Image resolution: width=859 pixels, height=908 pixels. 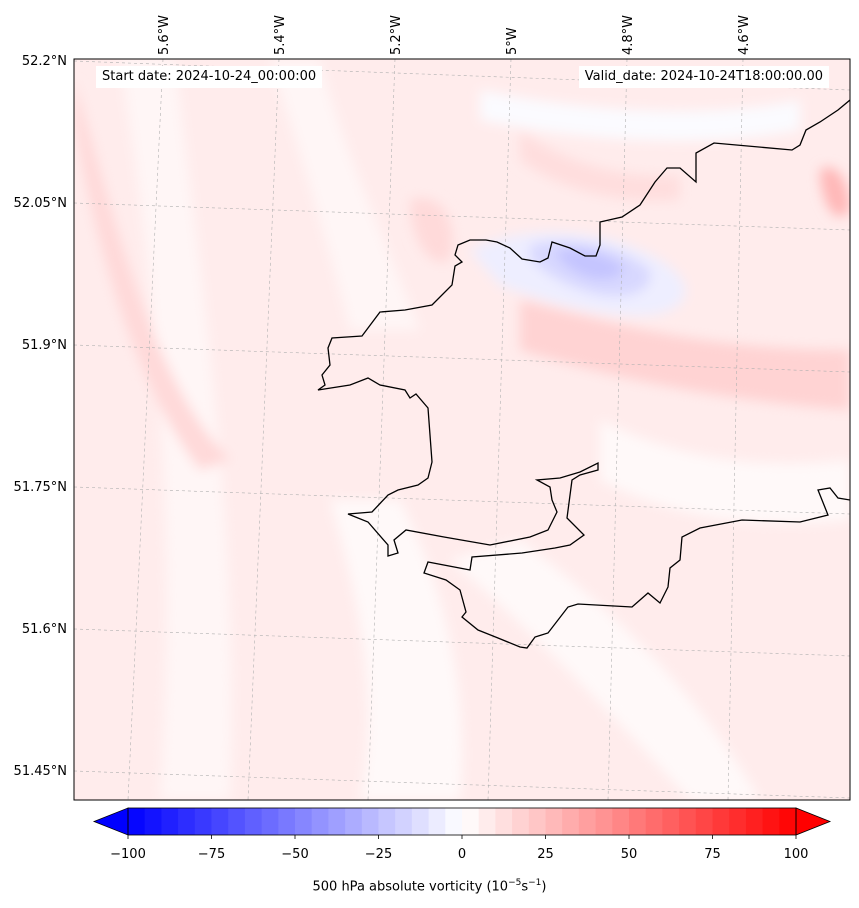 I want to click on lat-tick-label: 51.6°N, so click(x=44, y=629).